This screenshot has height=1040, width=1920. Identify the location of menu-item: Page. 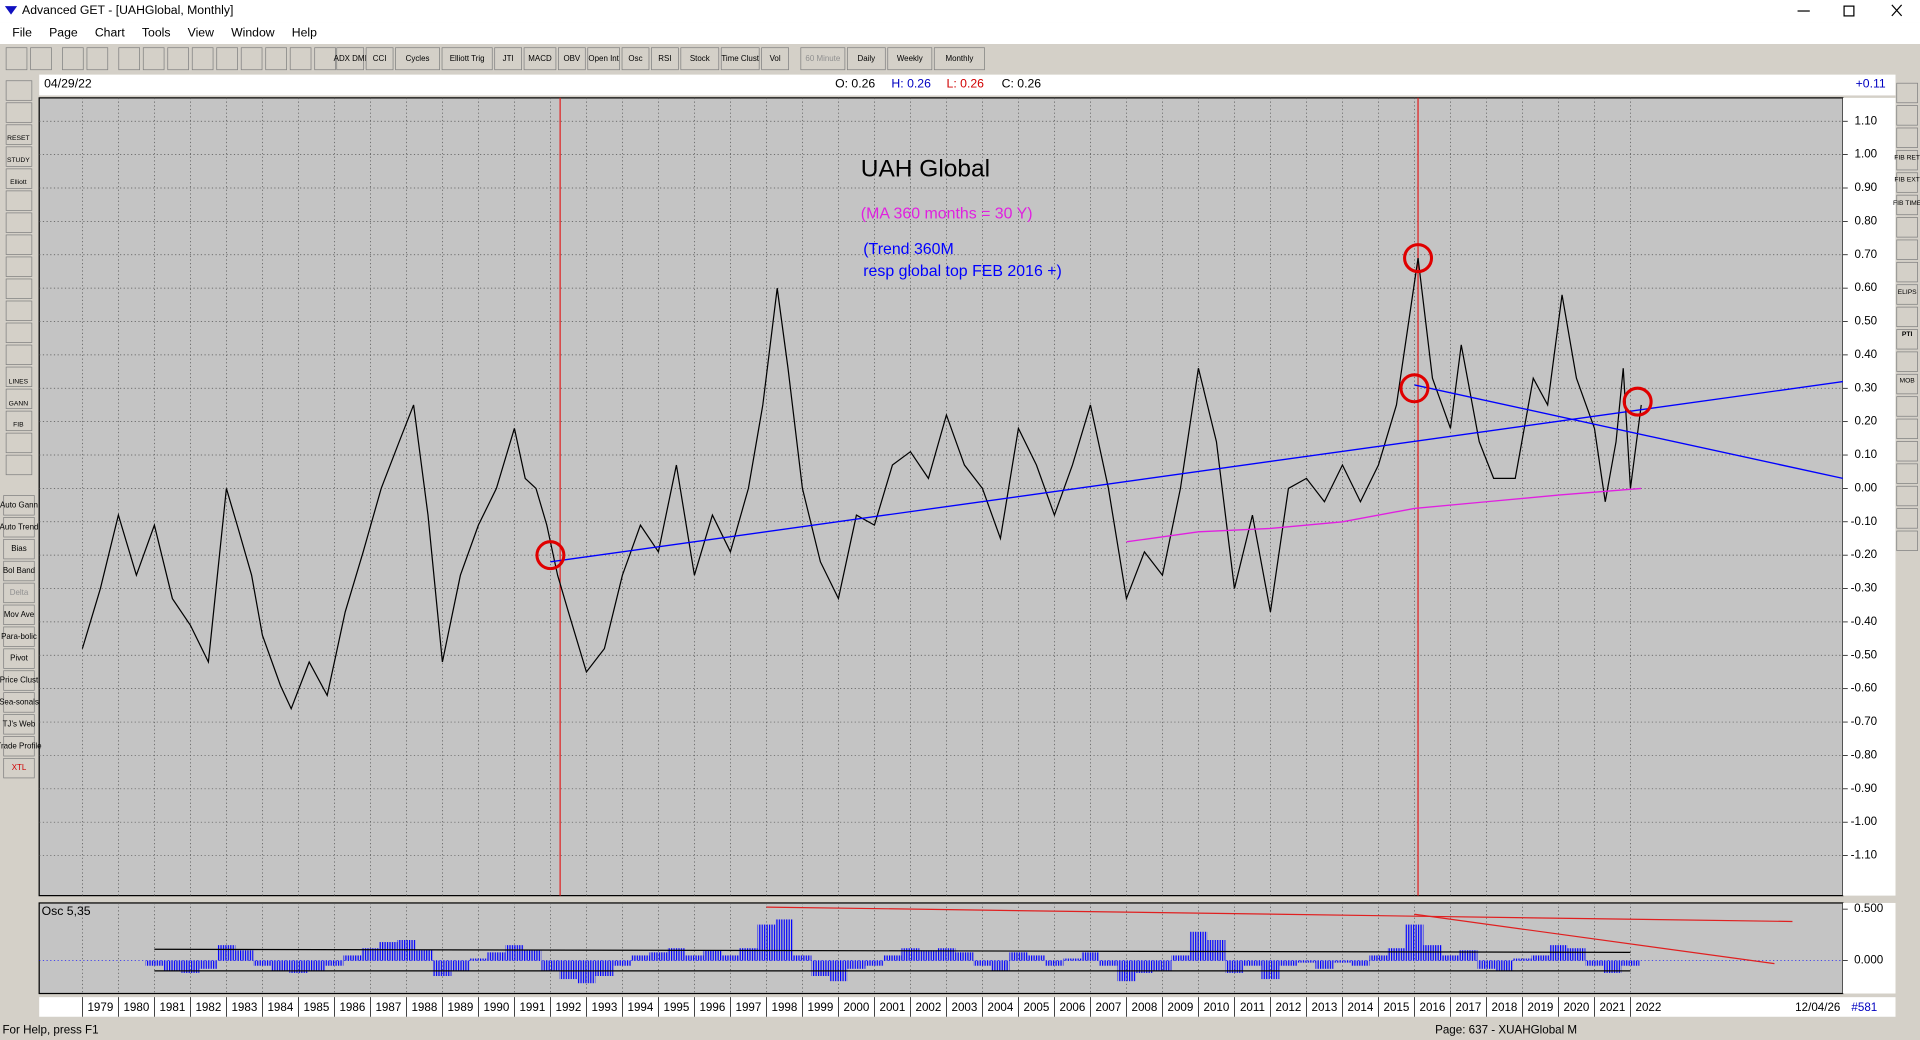
(63, 32).